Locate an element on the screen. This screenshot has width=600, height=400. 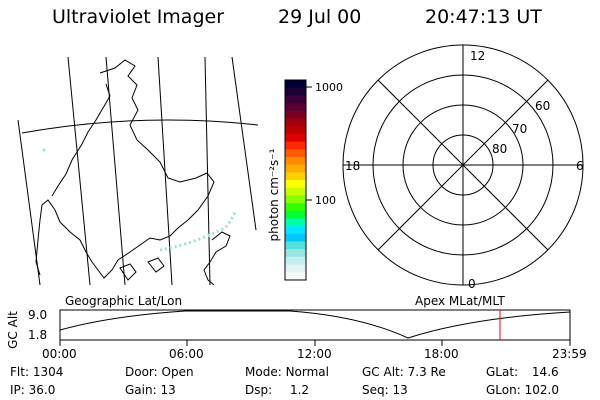
status-mode: Mode: Normal is located at coordinates (287, 372).